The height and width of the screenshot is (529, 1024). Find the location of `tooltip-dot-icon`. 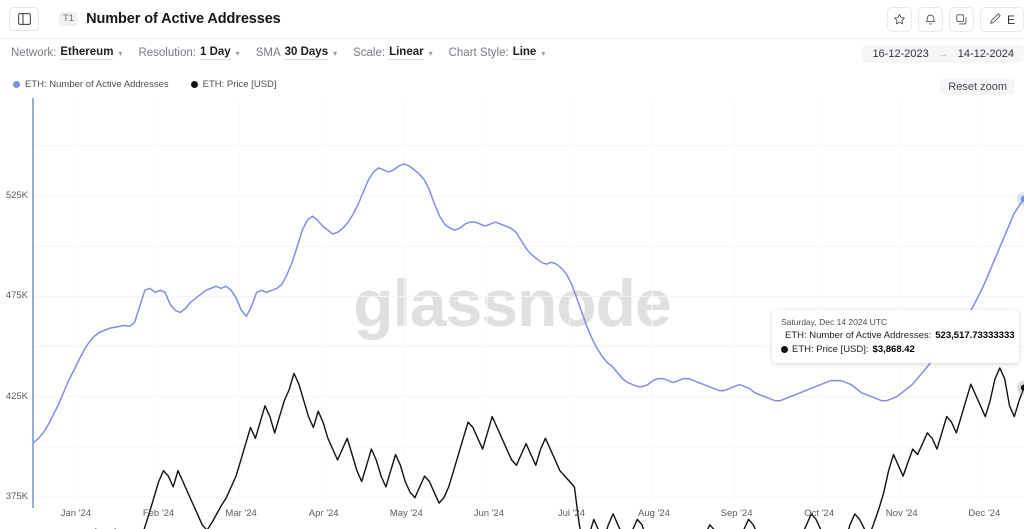

tooltip-dot-icon is located at coordinates (784, 349).